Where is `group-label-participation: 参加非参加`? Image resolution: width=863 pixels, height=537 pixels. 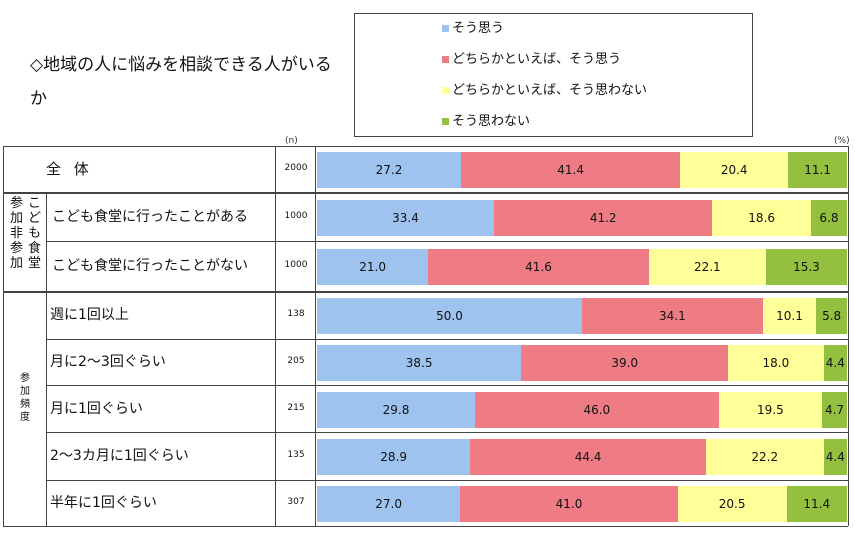 group-label-participation: 参加非参加 is located at coordinates (16, 233).